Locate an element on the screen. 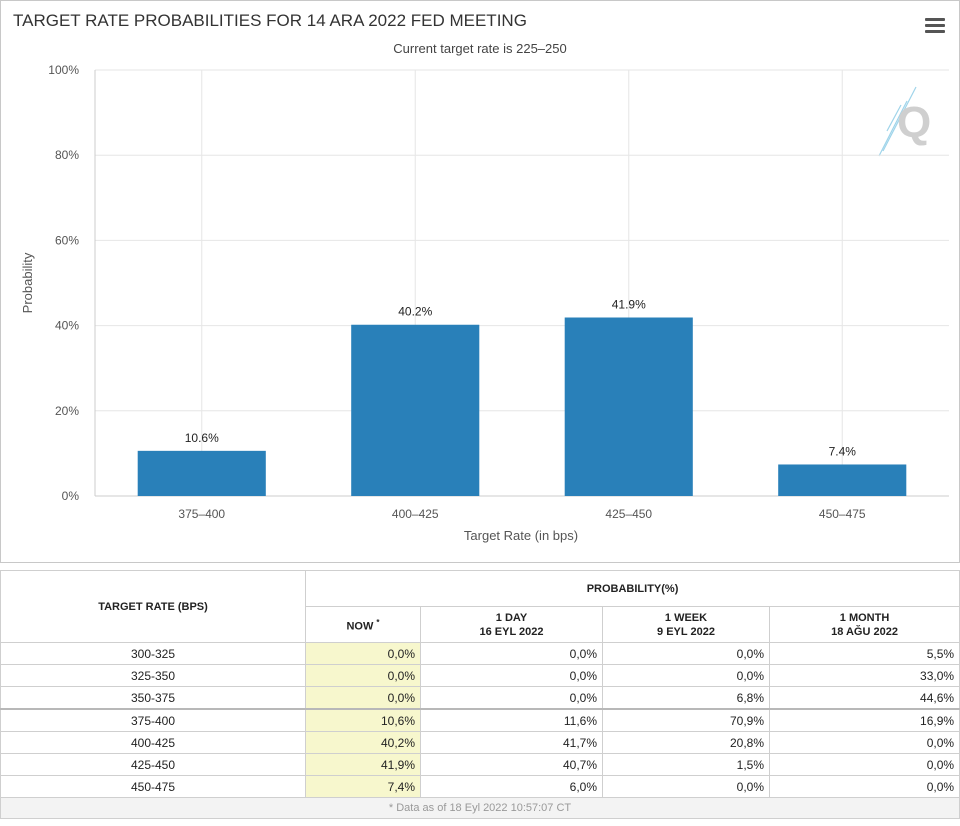 The image size is (960, 826). rate-cell: 300-325 is located at coordinates (153, 653).